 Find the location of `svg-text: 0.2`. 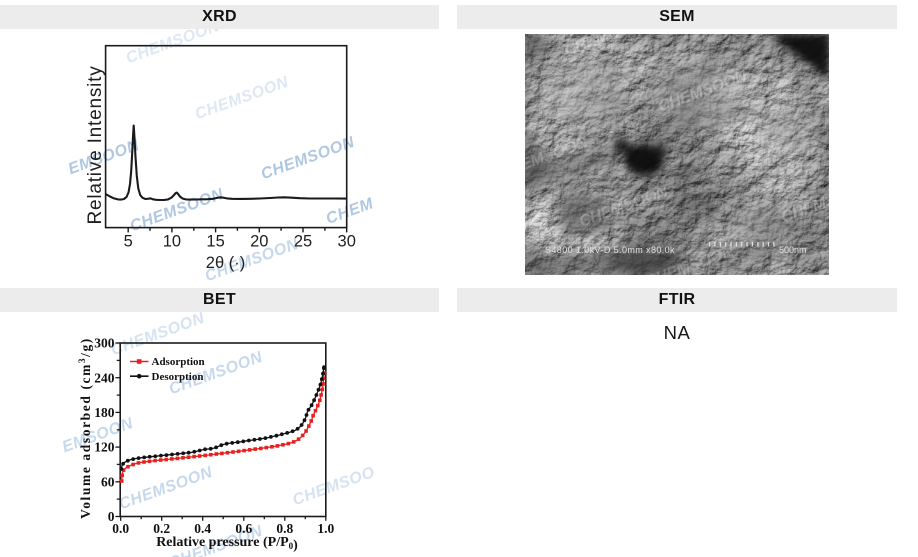

svg-text: 0.2 is located at coordinates (161, 528).